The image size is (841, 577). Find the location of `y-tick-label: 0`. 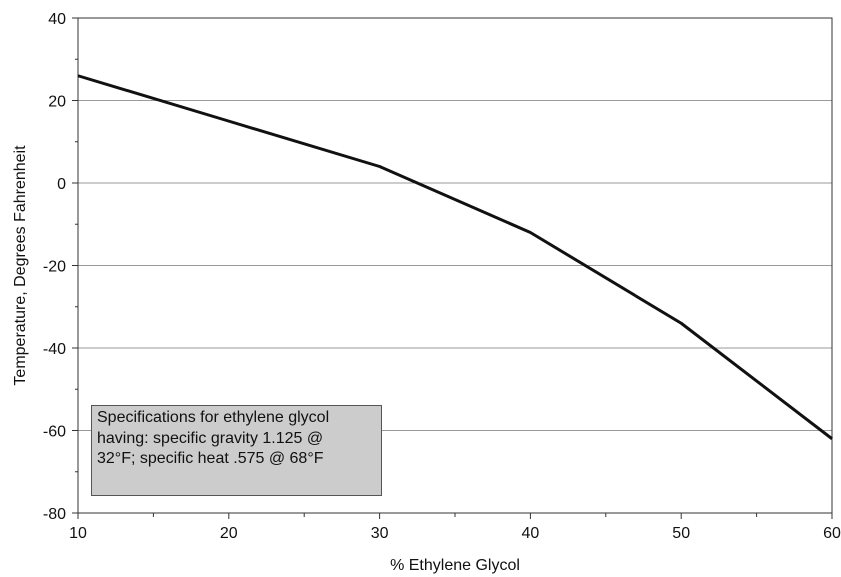

y-tick-label: 0 is located at coordinates (61, 184).